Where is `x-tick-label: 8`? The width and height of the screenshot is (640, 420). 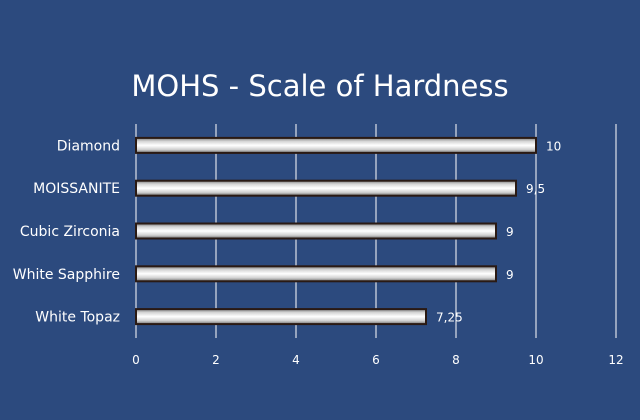 x-tick-label: 8 is located at coordinates (456, 360).